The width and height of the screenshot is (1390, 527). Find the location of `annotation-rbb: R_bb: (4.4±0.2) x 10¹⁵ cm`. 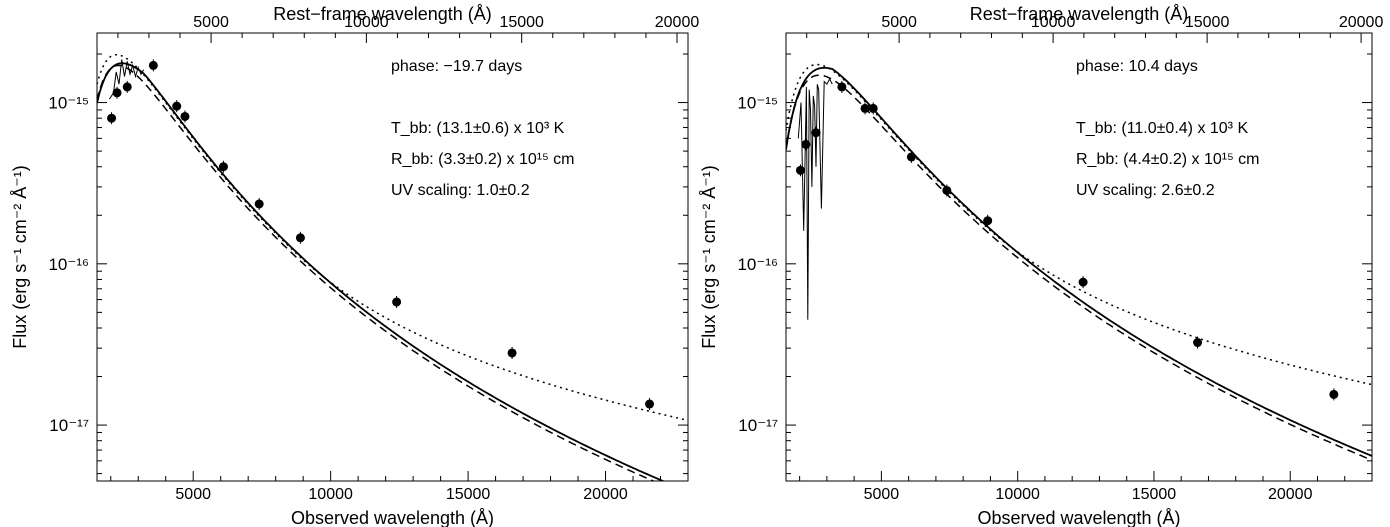

annotation-rbb: R_bb: (4.4±0.2) x 10¹⁵ cm is located at coordinates (1167, 159).